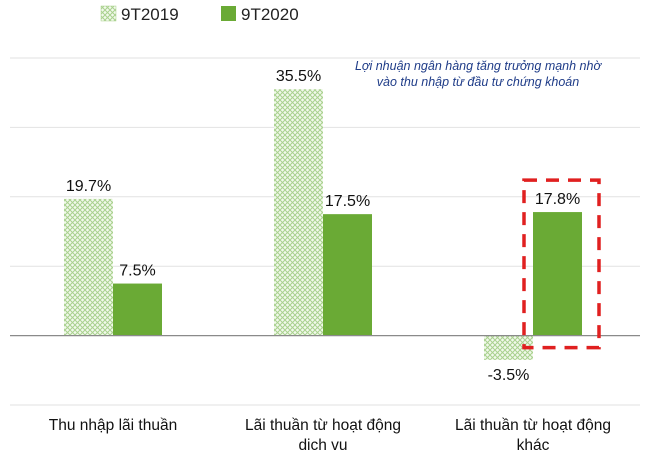 The height and width of the screenshot is (450, 650). Describe the element at coordinates (478, 66) in the screenshot. I see `annotation-line-1: Lợi nhuận ngân hàng tăng trưởng mạnh nhờ` at that location.